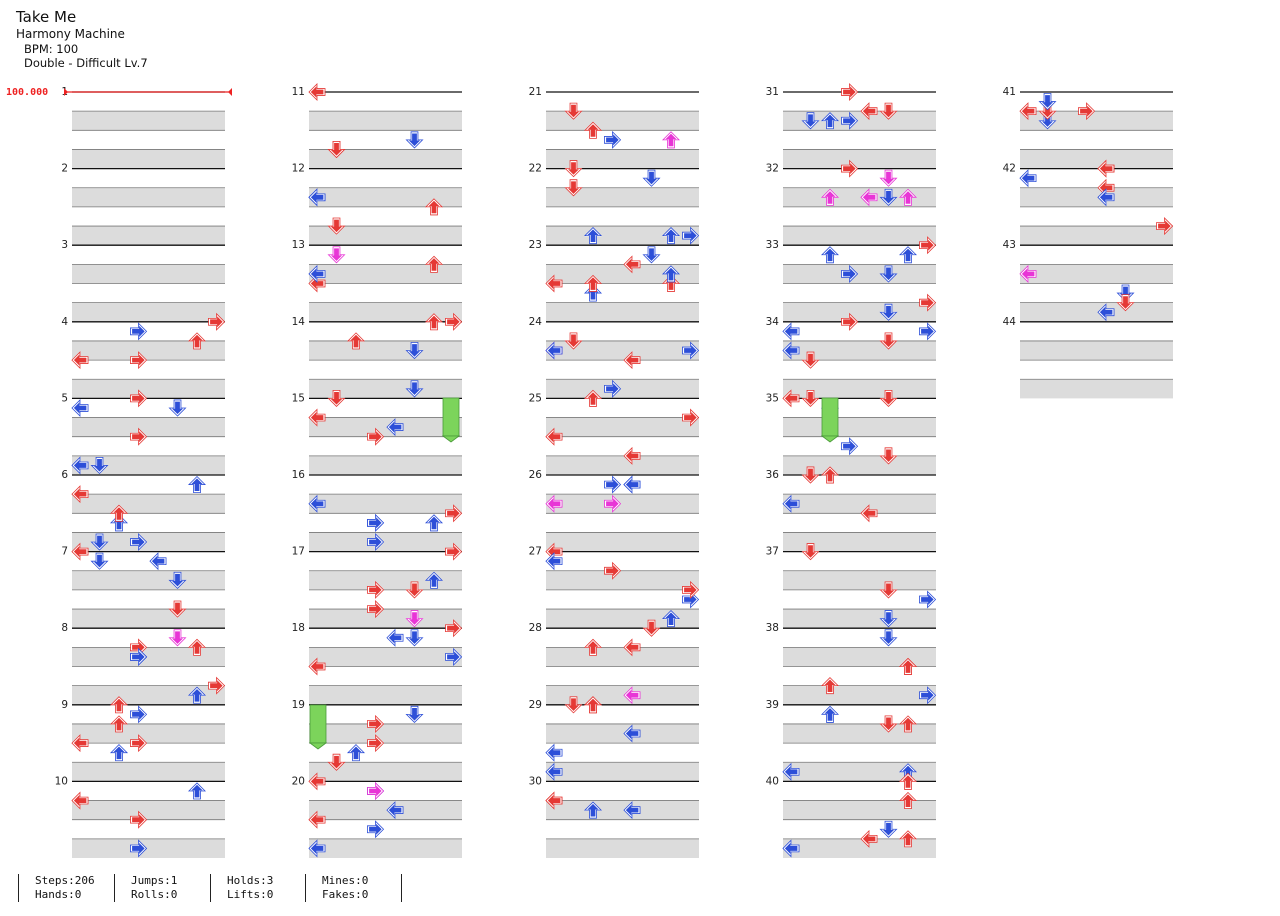  I want to click on bpm-end-tick, so click(230, 92).